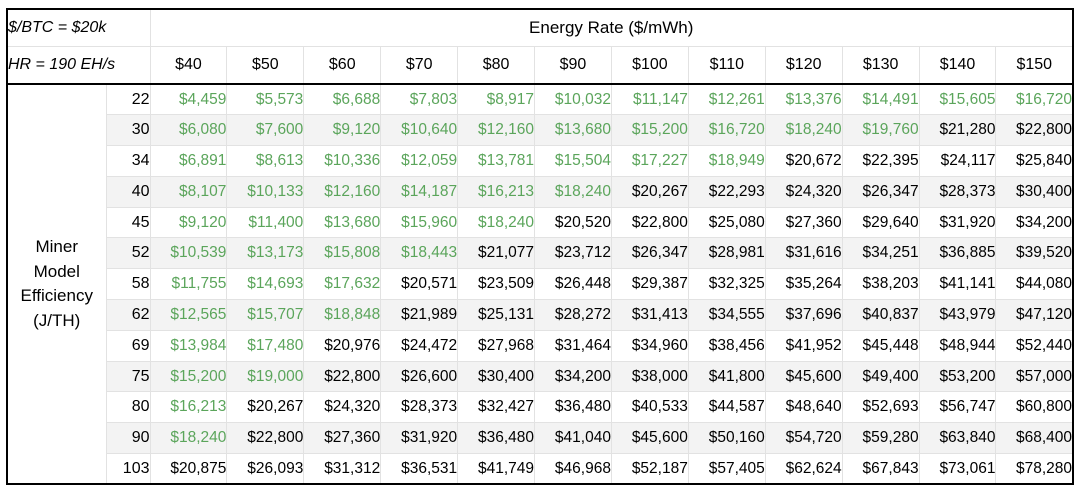  I want to click on breakeven-cell: $48,944, so click(957, 345).